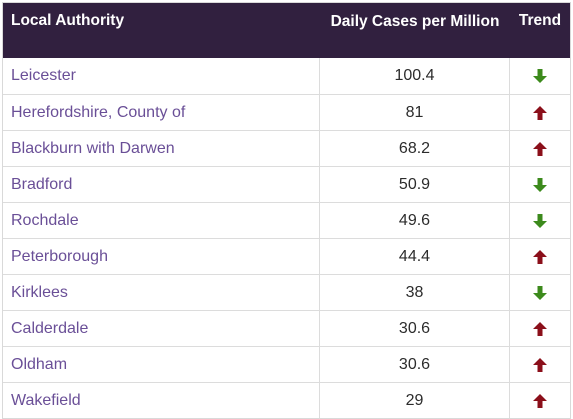 This screenshot has width=573, height=419. What do you see at coordinates (68, 20) in the screenshot?
I see `header-local-authority: Local Authority` at bounding box center [68, 20].